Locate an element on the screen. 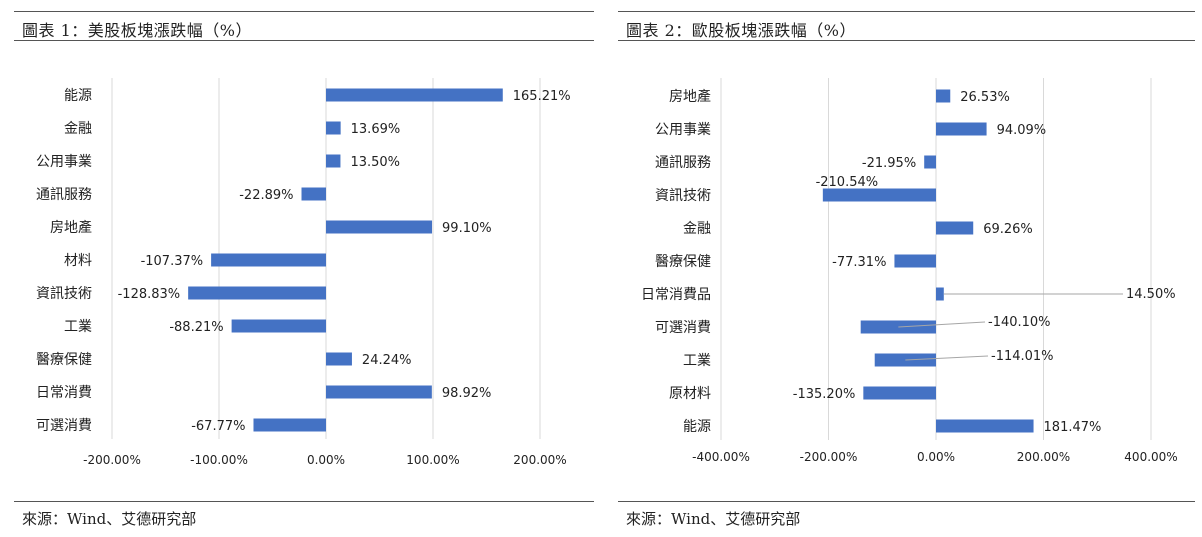  data-label: -114.01% is located at coordinates (1022, 356).